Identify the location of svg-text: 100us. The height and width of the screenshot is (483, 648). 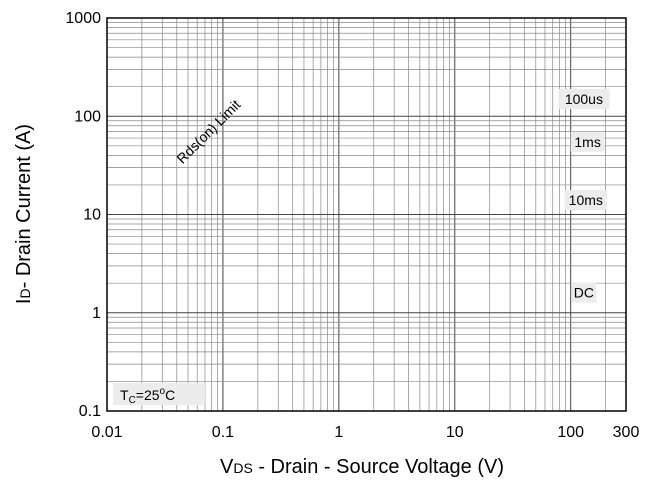
(584, 99).